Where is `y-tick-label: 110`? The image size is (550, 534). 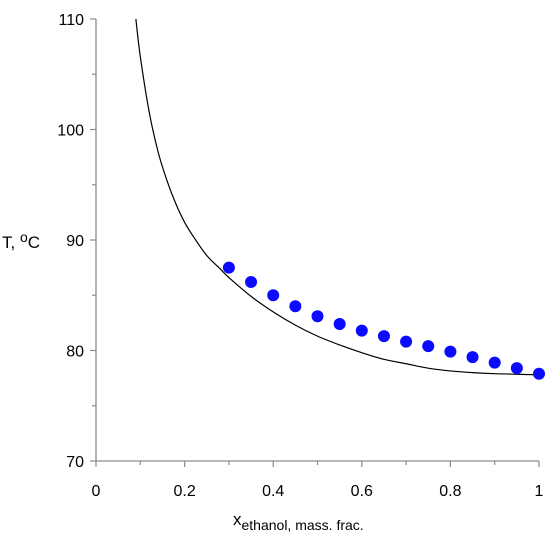
y-tick-label: 110 is located at coordinates (71, 20).